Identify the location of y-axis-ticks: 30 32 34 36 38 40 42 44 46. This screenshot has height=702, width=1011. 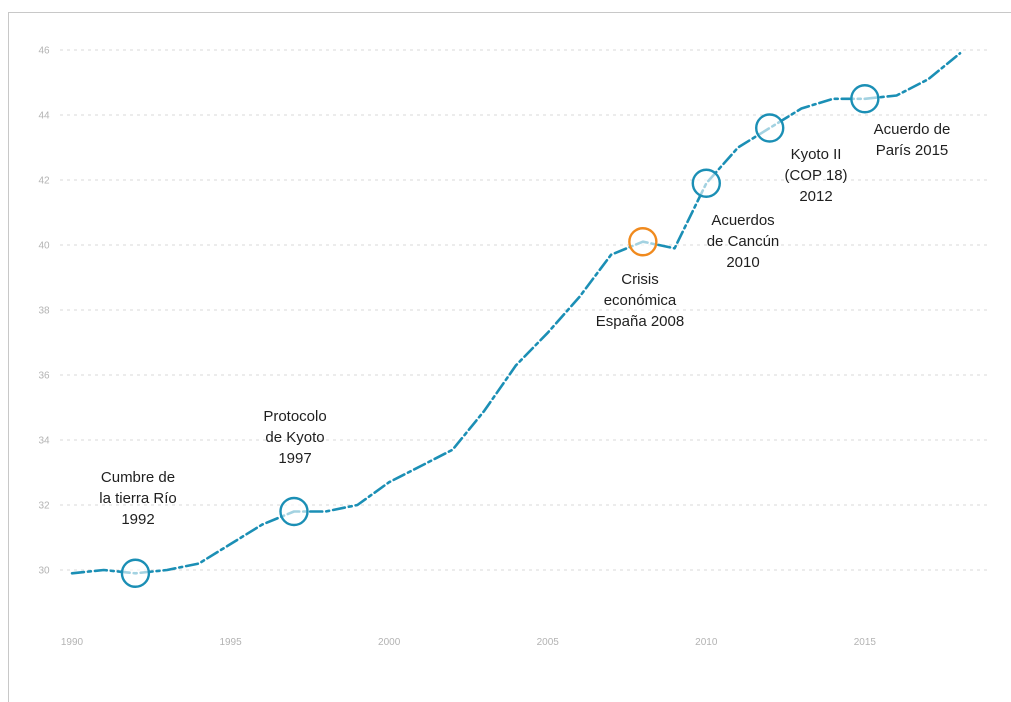
(44, 311).